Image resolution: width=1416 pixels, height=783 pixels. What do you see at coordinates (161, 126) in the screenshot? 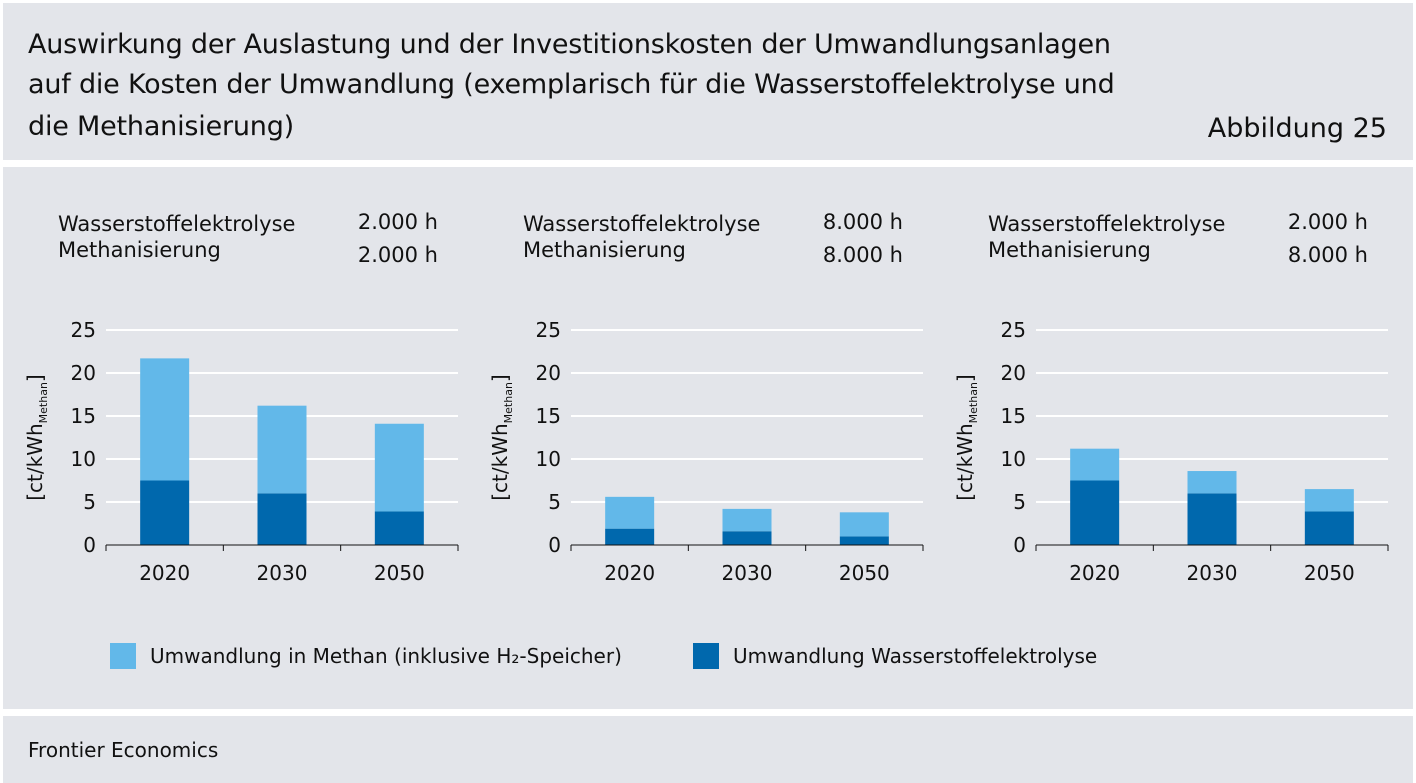
I see `figure-title-line-3: die Methanisierung)` at bounding box center [161, 126].